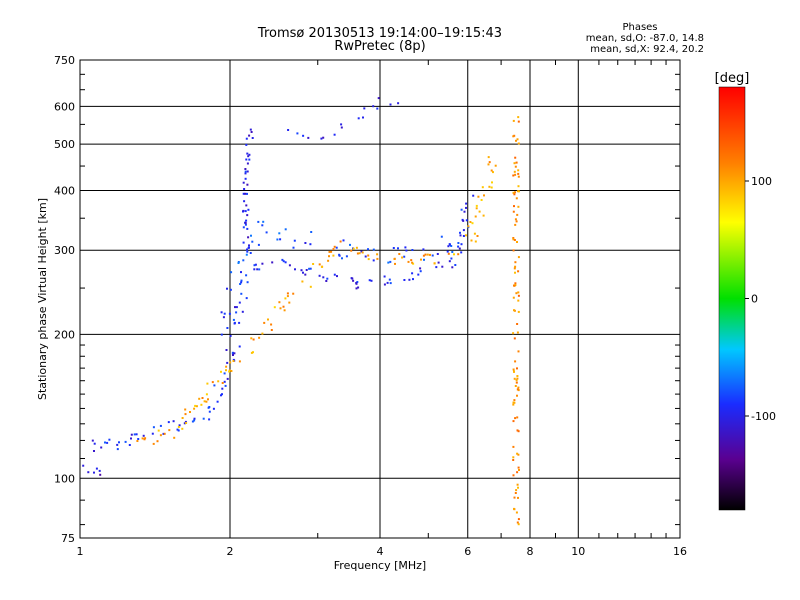 The height and width of the screenshot is (600, 800). What do you see at coordinates (647, 49) in the screenshot?
I see `stats-x-mode: mean, sd,X: 92.4, 20.2` at bounding box center [647, 49].